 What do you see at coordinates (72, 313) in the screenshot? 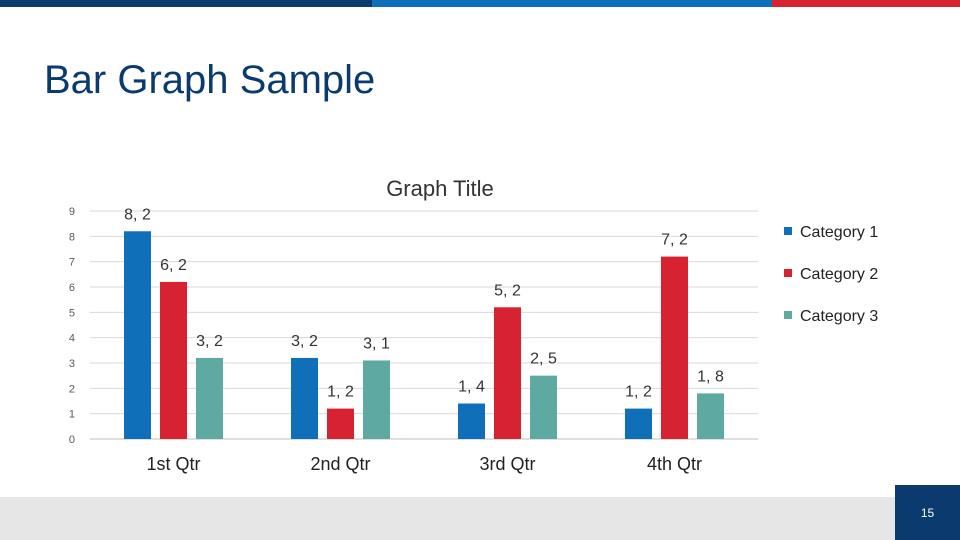
I see `y-tick-label: 5` at bounding box center [72, 313].